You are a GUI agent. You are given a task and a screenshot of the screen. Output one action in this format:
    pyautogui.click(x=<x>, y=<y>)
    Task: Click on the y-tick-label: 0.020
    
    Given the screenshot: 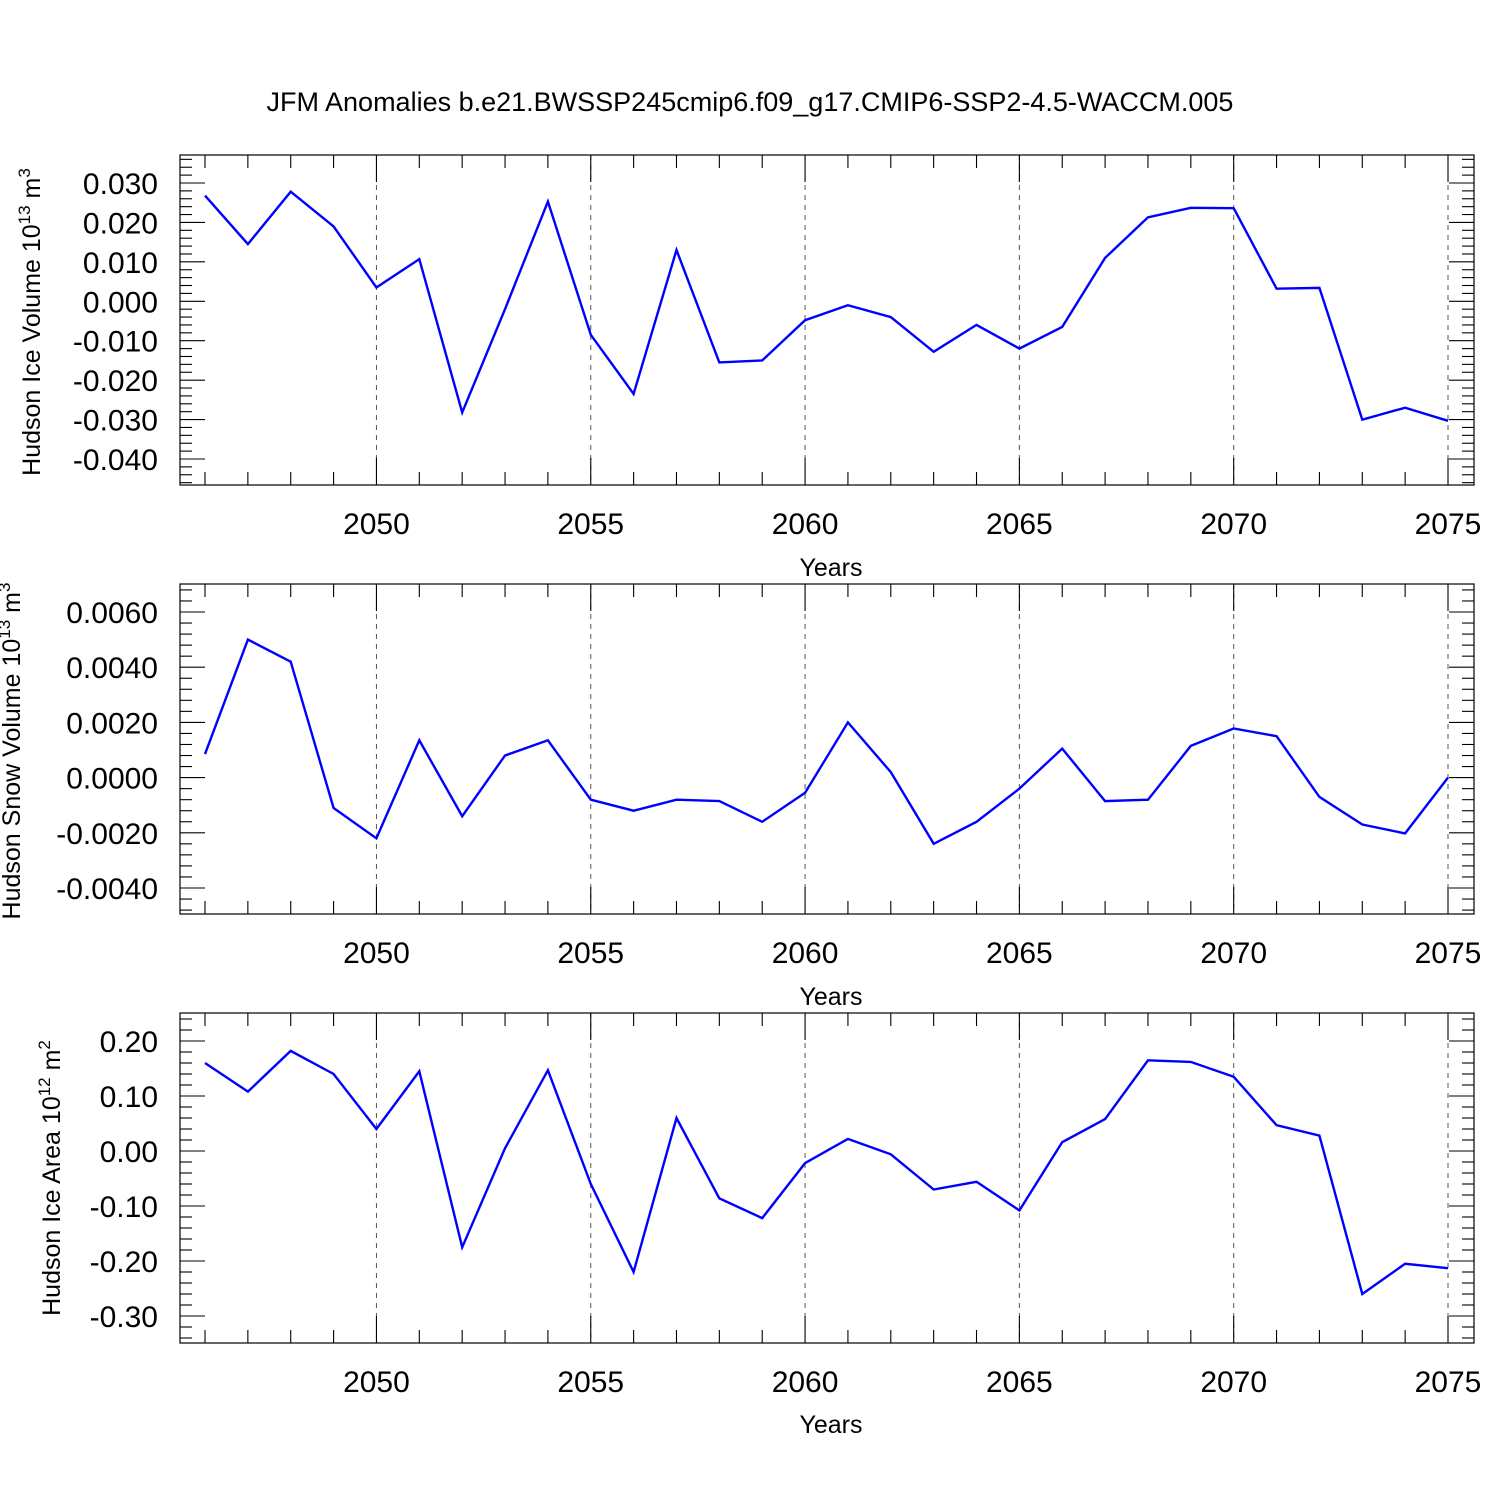 What is the action you would take?
    pyautogui.click(x=120, y=223)
    